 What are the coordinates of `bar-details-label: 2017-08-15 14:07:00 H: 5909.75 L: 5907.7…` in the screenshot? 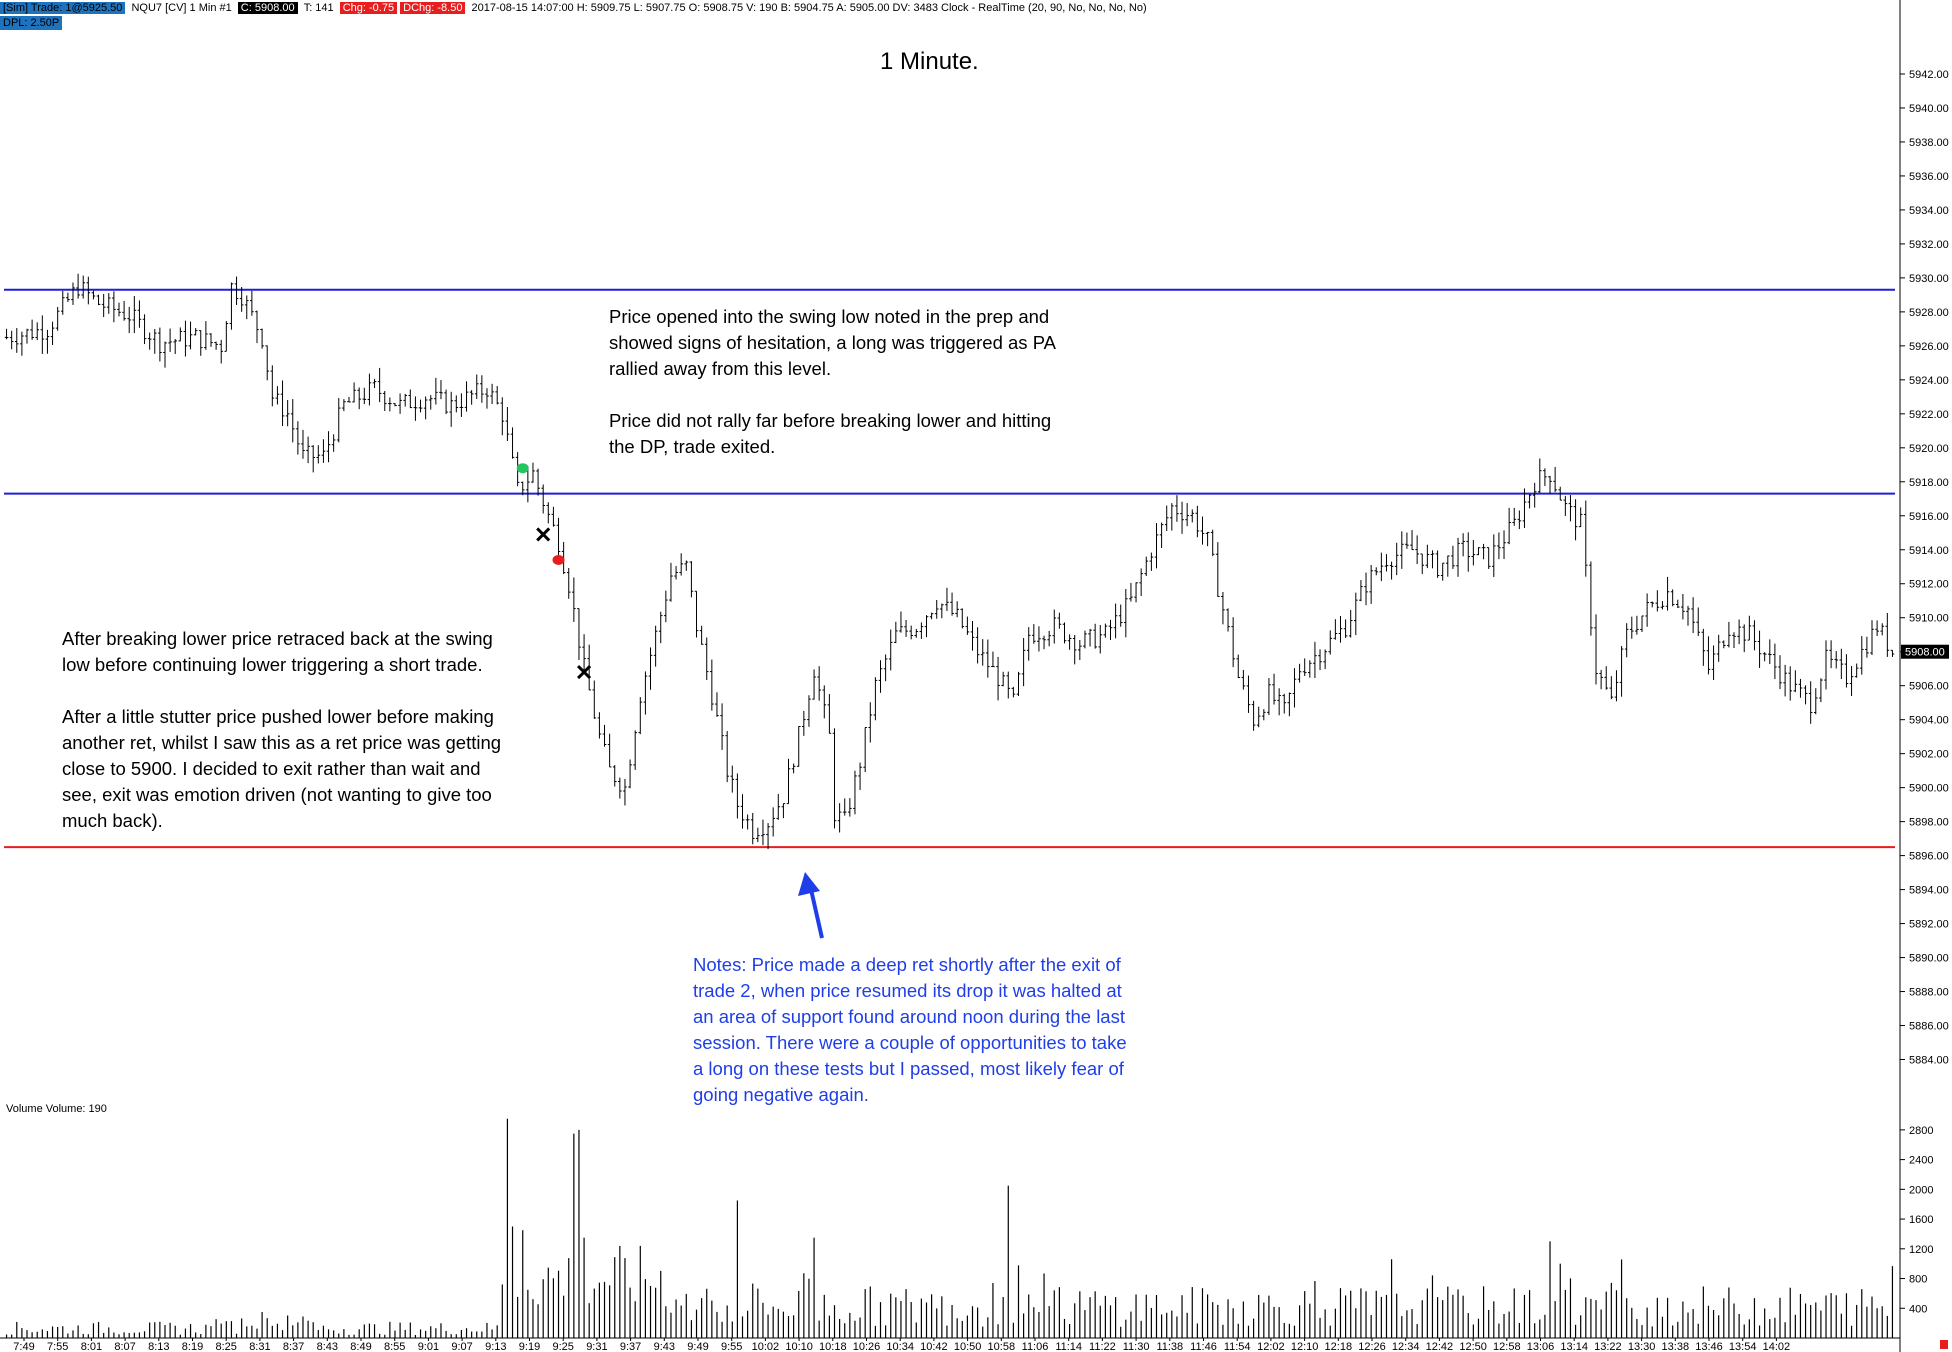 It's located at (809, 8).